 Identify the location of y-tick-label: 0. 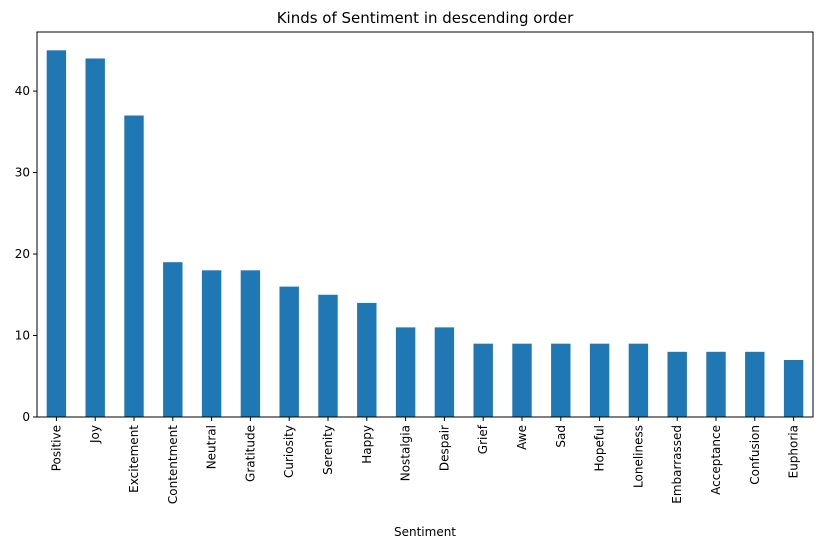
(26, 417).